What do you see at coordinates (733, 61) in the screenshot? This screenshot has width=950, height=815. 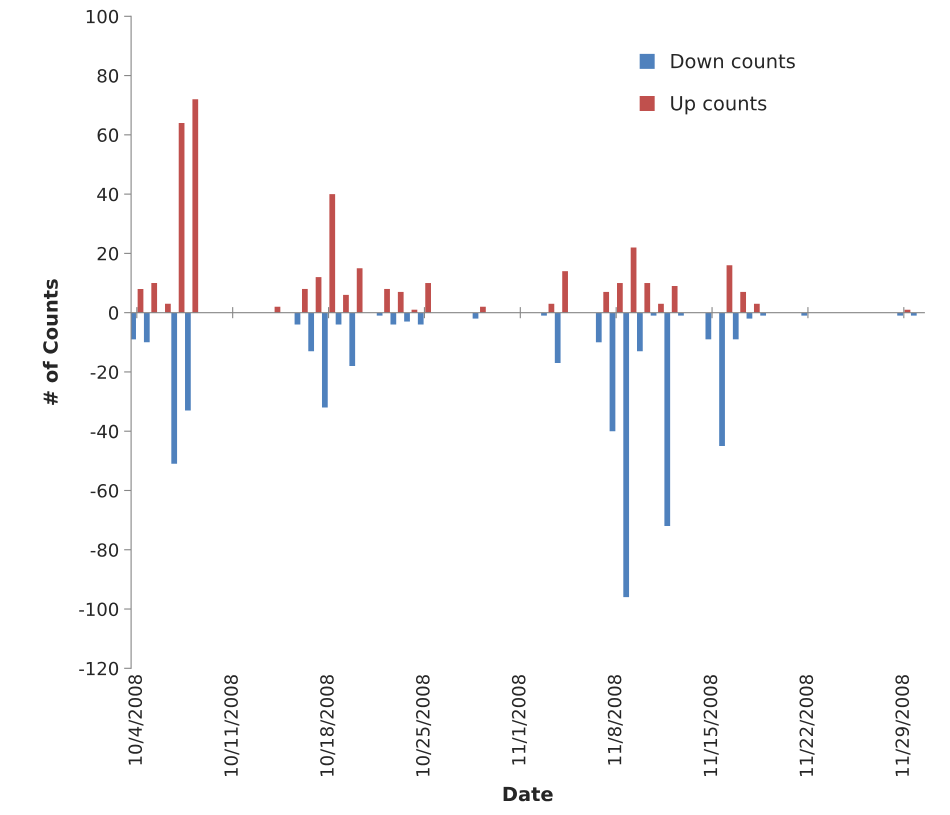 I see `legend-label: Down counts` at bounding box center [733, 61].